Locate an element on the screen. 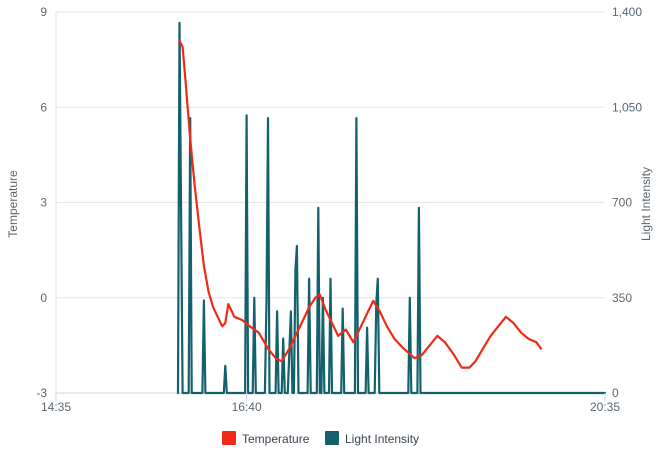 Image resolution: width=666 pixels, height=460 pixels. right-tick-label: 350 is located at coordinates (622, 298).